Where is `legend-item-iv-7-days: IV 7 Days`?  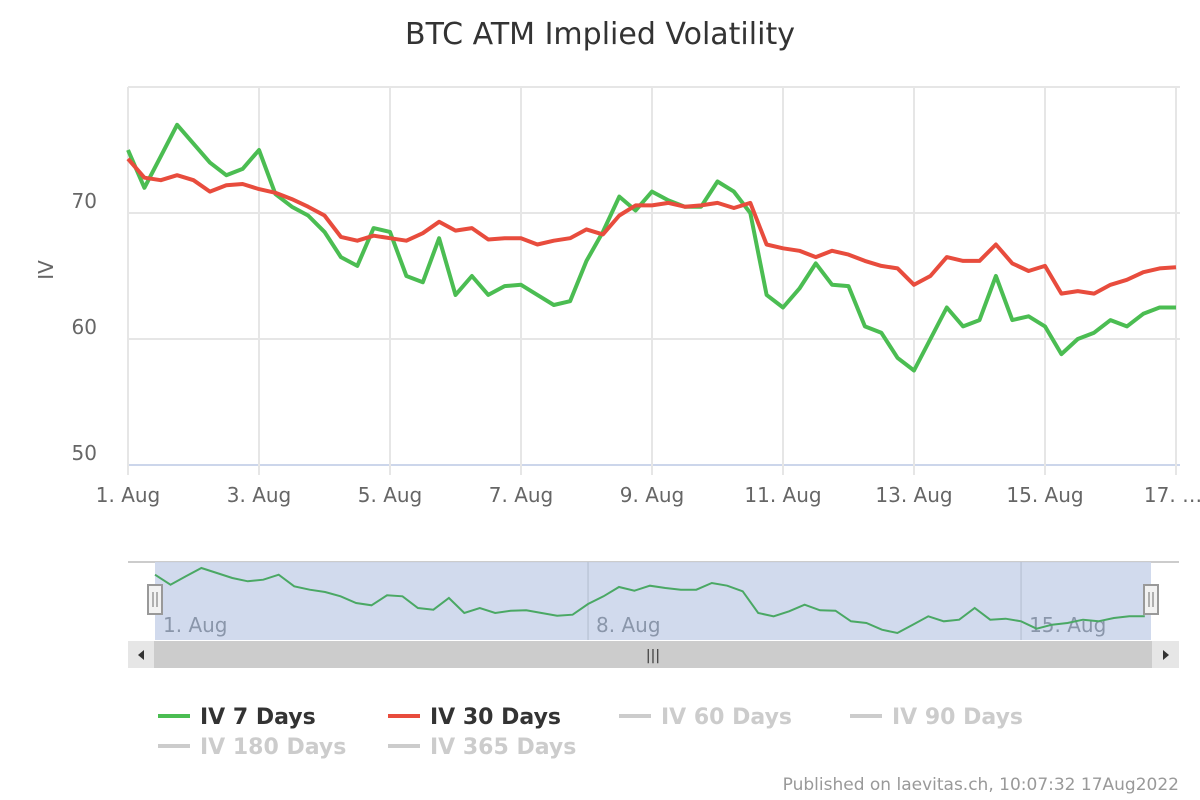
legend-item-iv-7-days: IV 7 Days is located at coordinates (237, 717).